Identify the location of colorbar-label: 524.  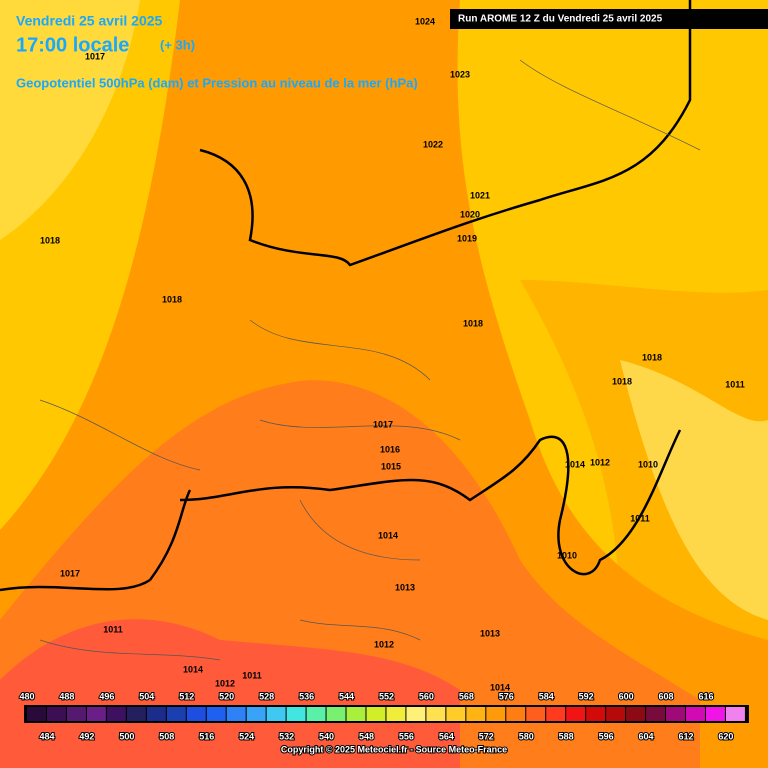
(246, 736).